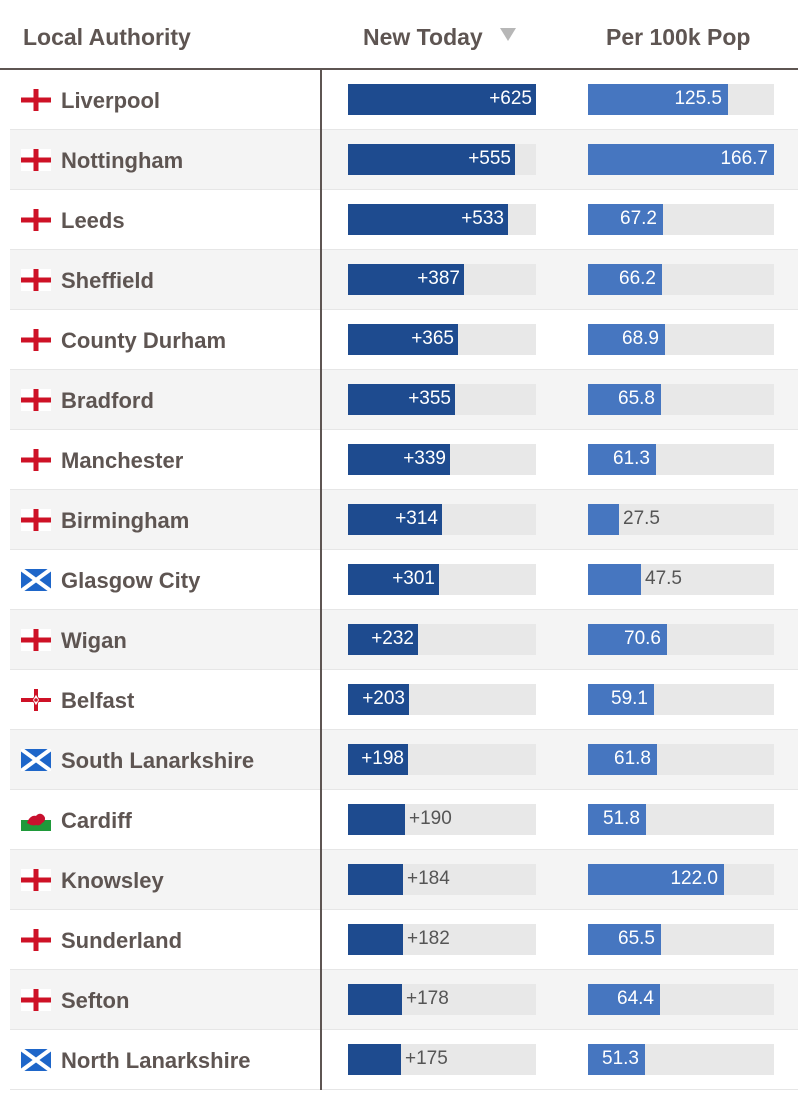 The height and width of the screenshot is (1108, 798). Describe the element at coordinates (96, 820) in the screenshot. I see `authority-name: Cardiff` at that location.